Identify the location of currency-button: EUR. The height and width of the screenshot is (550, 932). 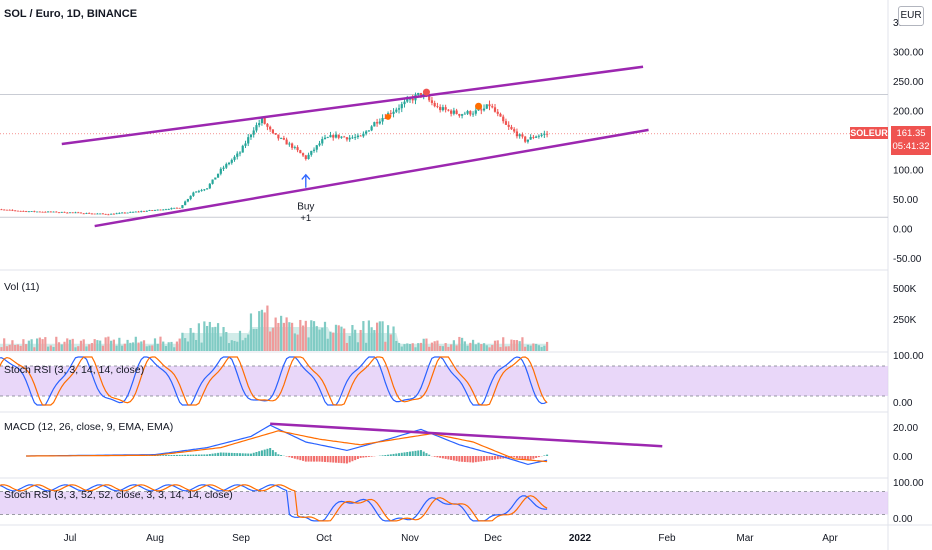
(911, 16).